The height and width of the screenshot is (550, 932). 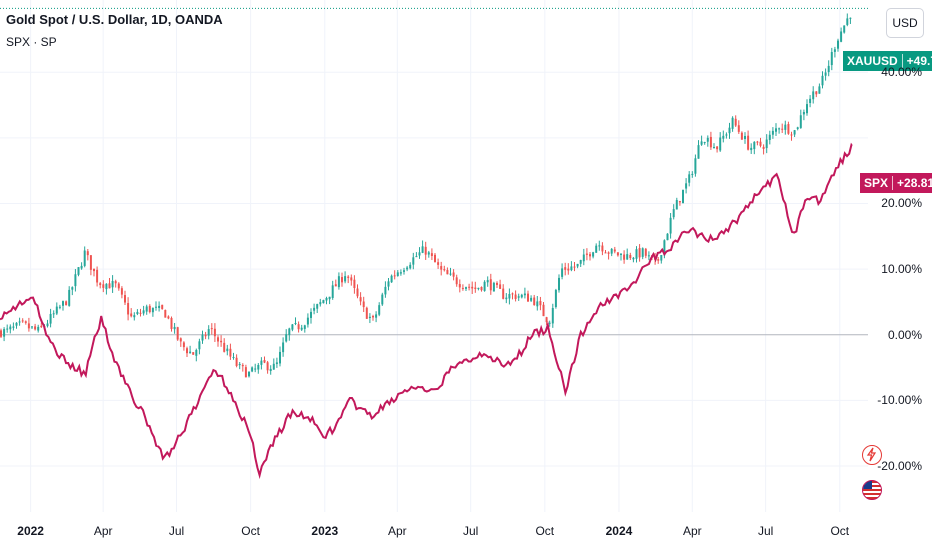 I want to click on us-flag-icon, so click(x=872, y=490).